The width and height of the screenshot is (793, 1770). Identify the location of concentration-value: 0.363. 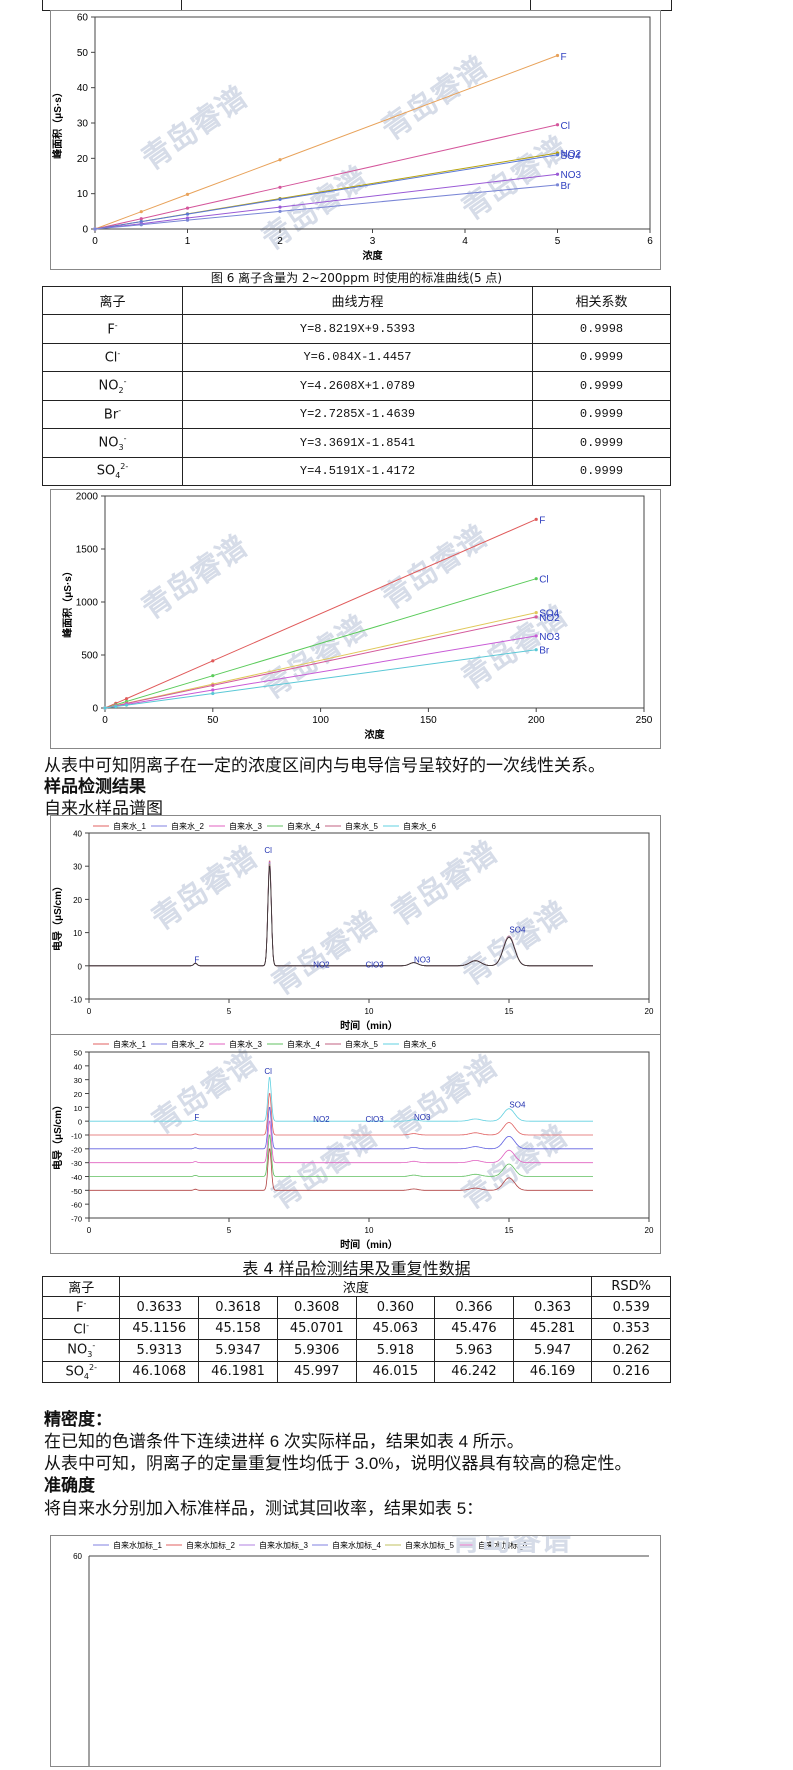
(552, 1307).